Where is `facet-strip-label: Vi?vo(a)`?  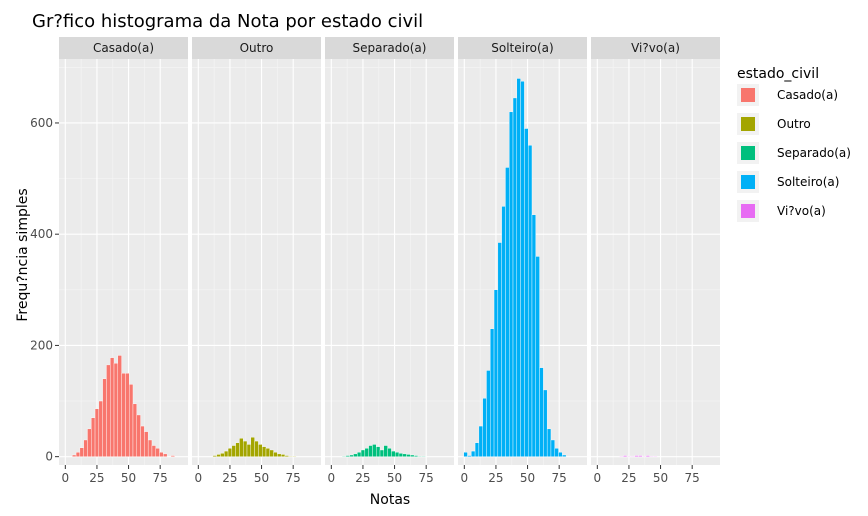
facet-strip-label: Vi?vo(a) is located at coordinates (655, 48).